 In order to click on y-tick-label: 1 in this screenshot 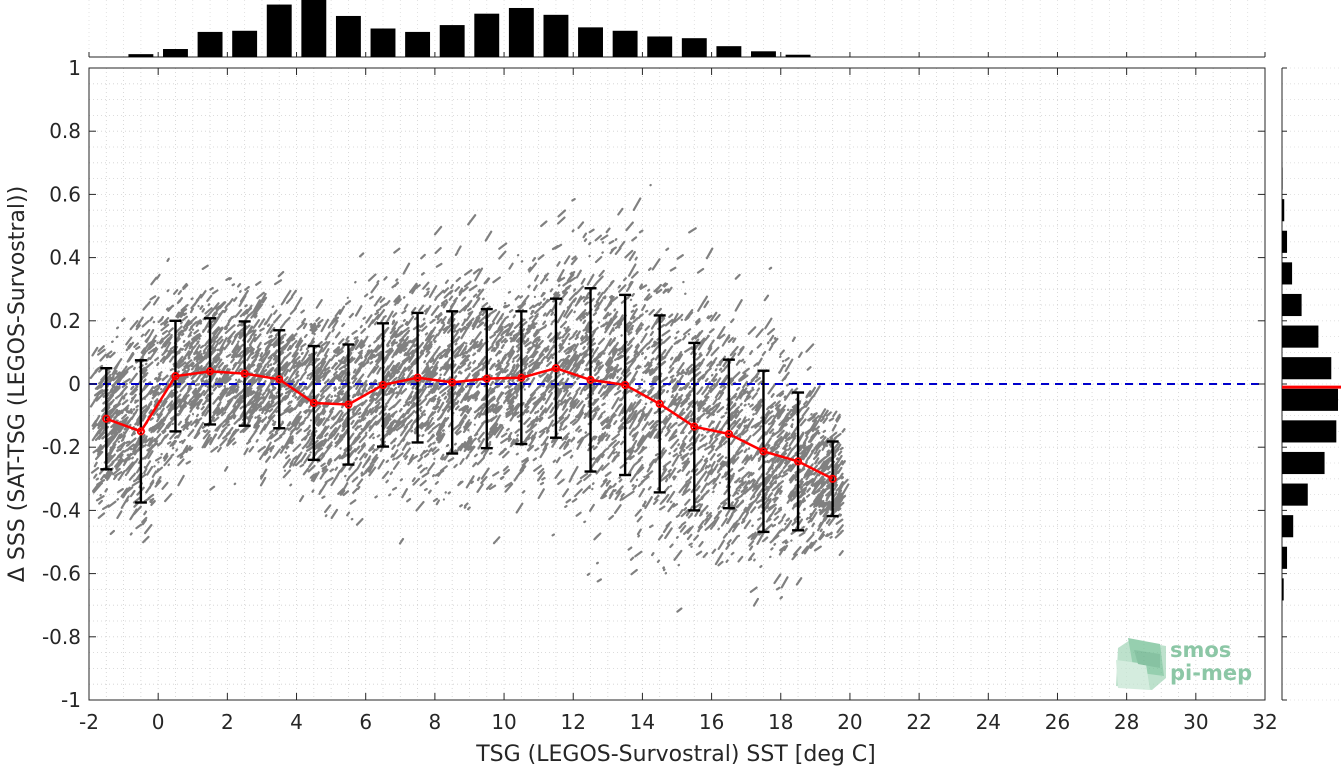, I will do `click(74, 68)`.